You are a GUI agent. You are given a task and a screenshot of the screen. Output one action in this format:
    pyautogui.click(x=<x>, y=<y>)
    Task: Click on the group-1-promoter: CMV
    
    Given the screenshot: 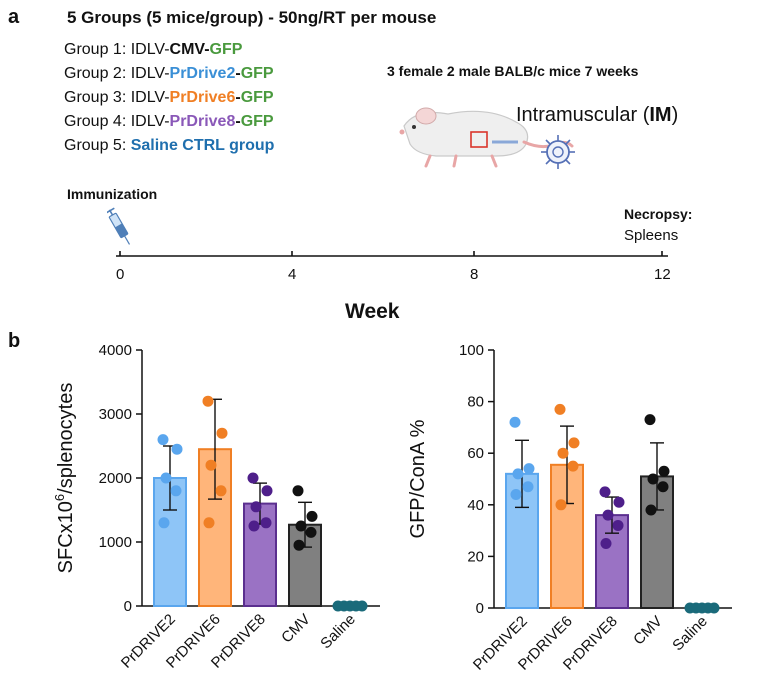 What is the action you would take?
    pyautogui.click(x=187, y=49)
    